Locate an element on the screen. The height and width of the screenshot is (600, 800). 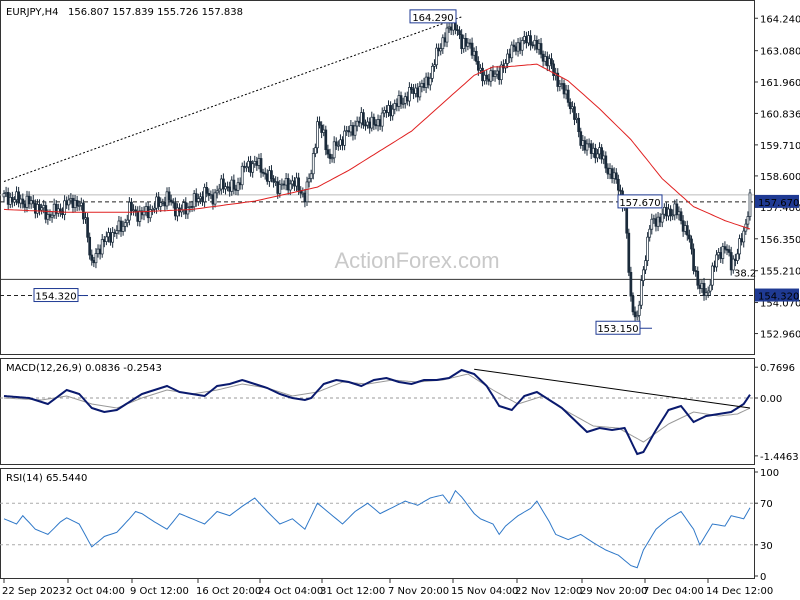
macd-panel-title: MACD(12,26,9) 0.0836 -0.2543 is located at coordinates (84, 368).